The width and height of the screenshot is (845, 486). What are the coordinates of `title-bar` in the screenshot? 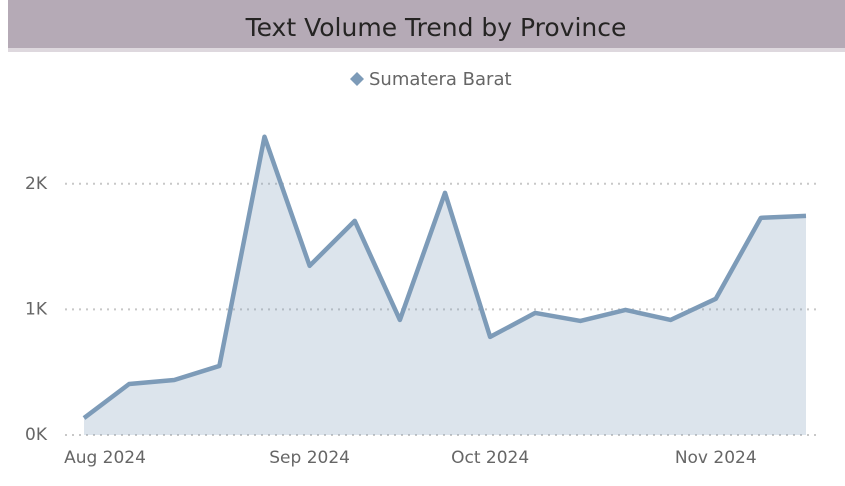 It's located at (426, 26).